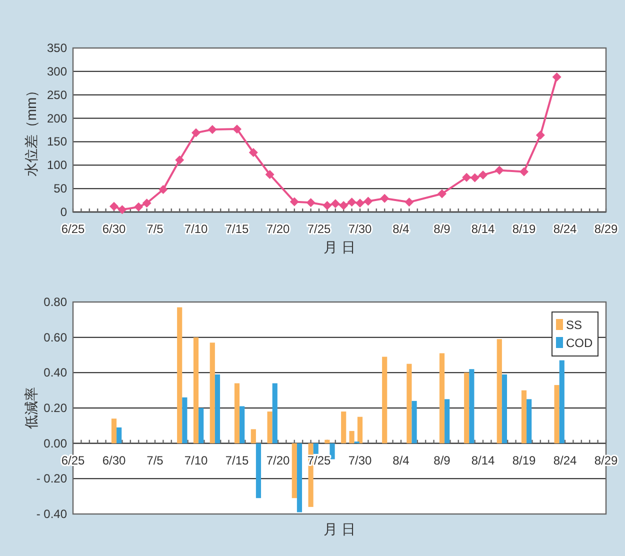 This screenshot has width=625, height=556. Describe the element at coordinates (61, 189) in the screenshot. I see `y-tick-label: 50` at that location.